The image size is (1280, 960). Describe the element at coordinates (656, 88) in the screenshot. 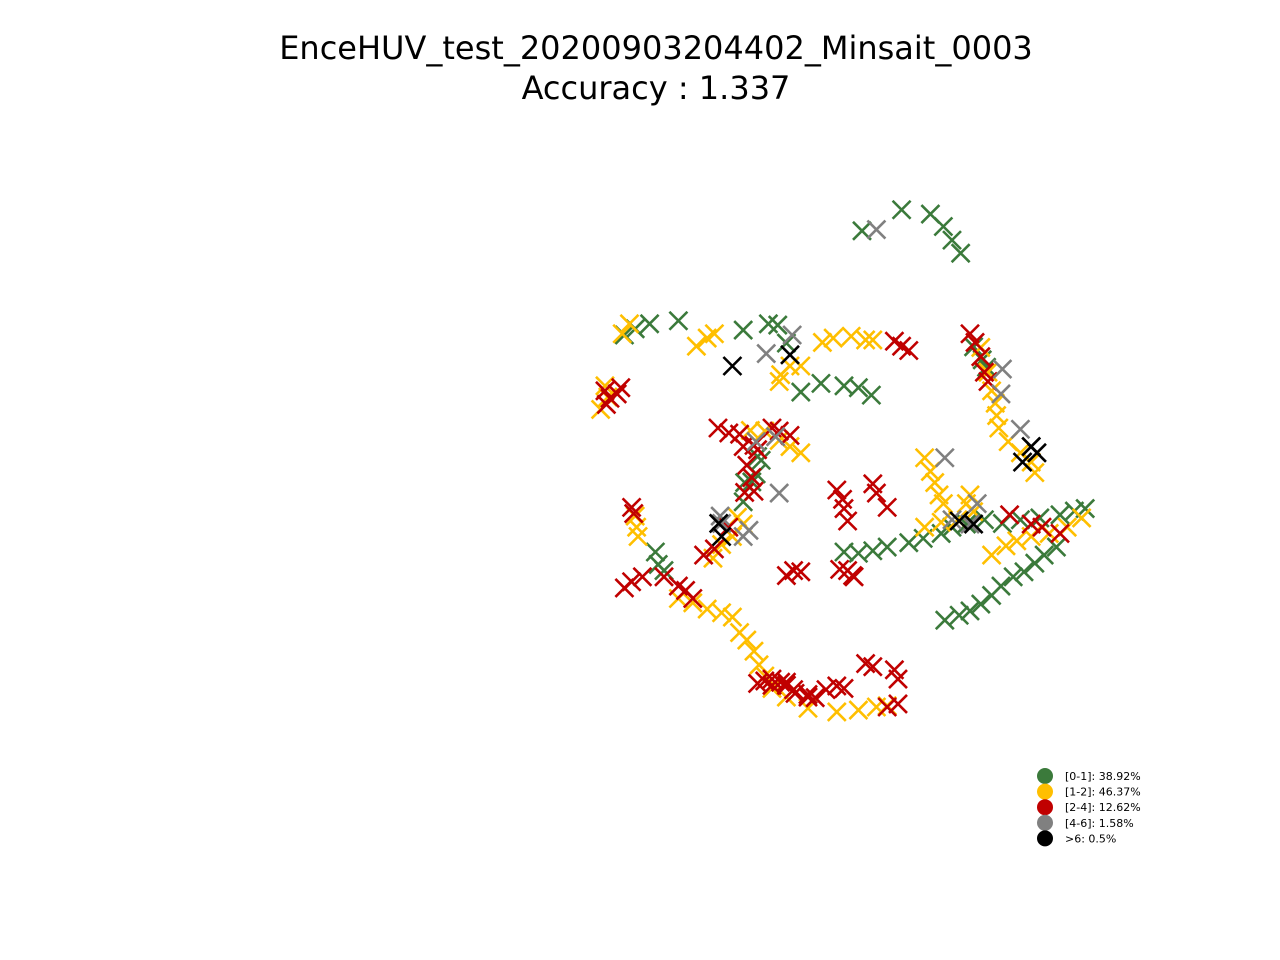

I see `chart-subtitle: Accuracy : 1.337` at that location.